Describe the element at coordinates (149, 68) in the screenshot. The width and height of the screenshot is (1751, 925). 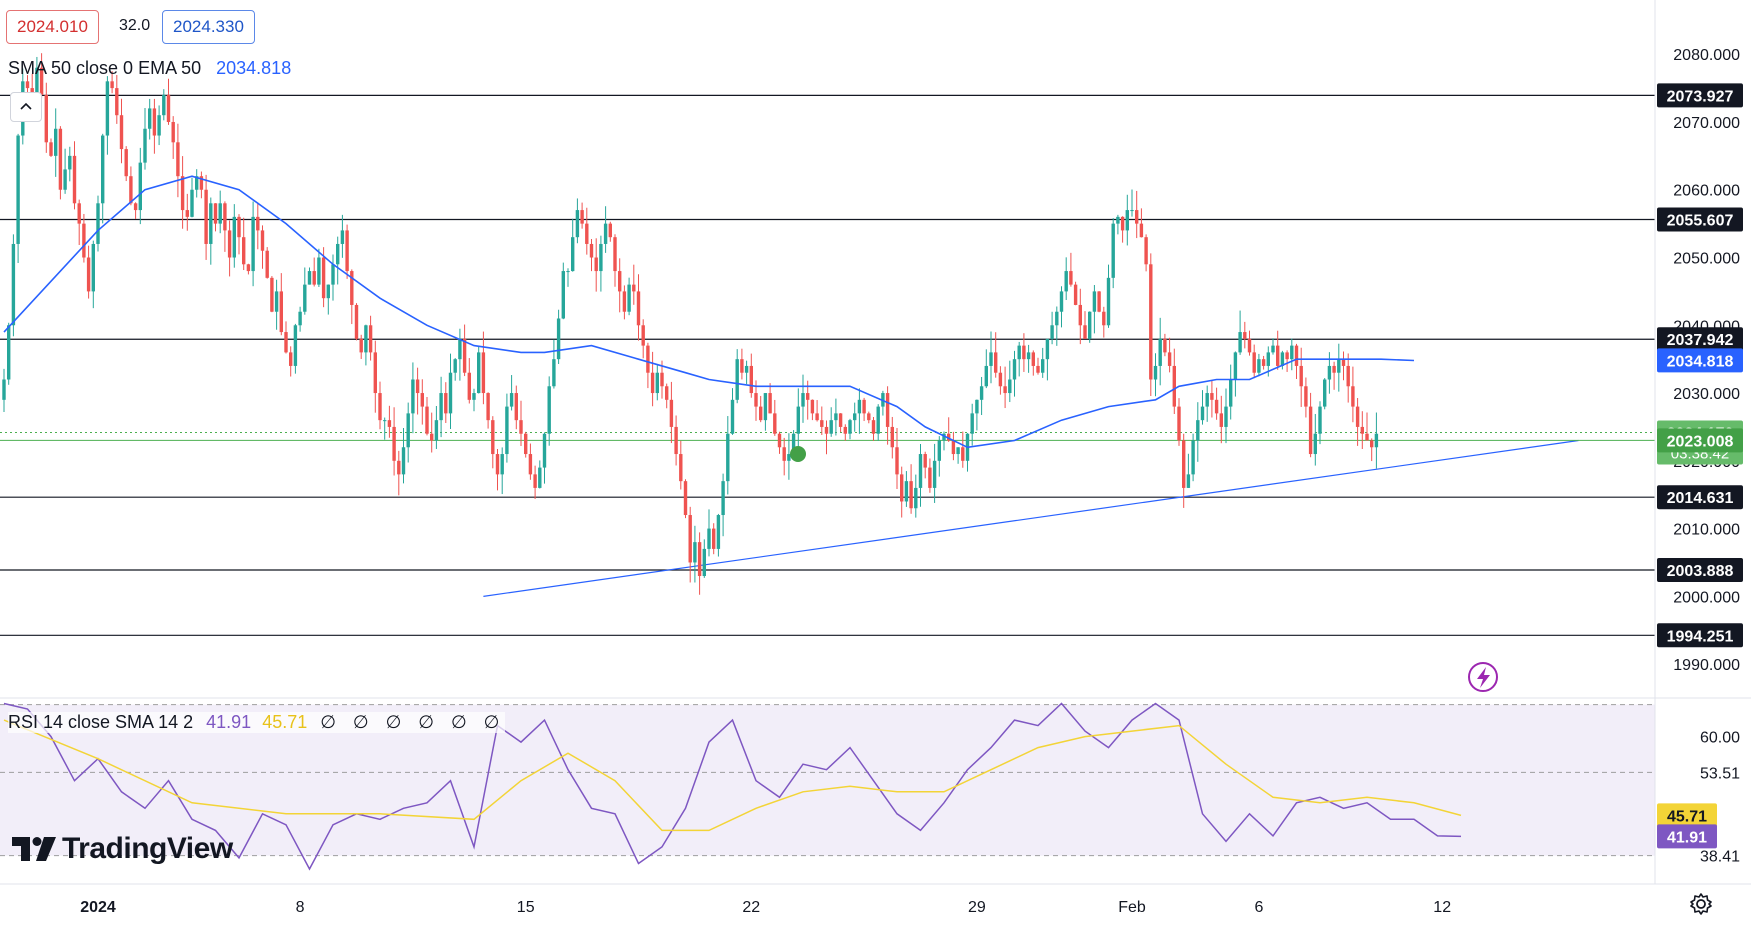
I see `sma-legend: SMA 50 close 0 EMA 50 2034.818` at that location.